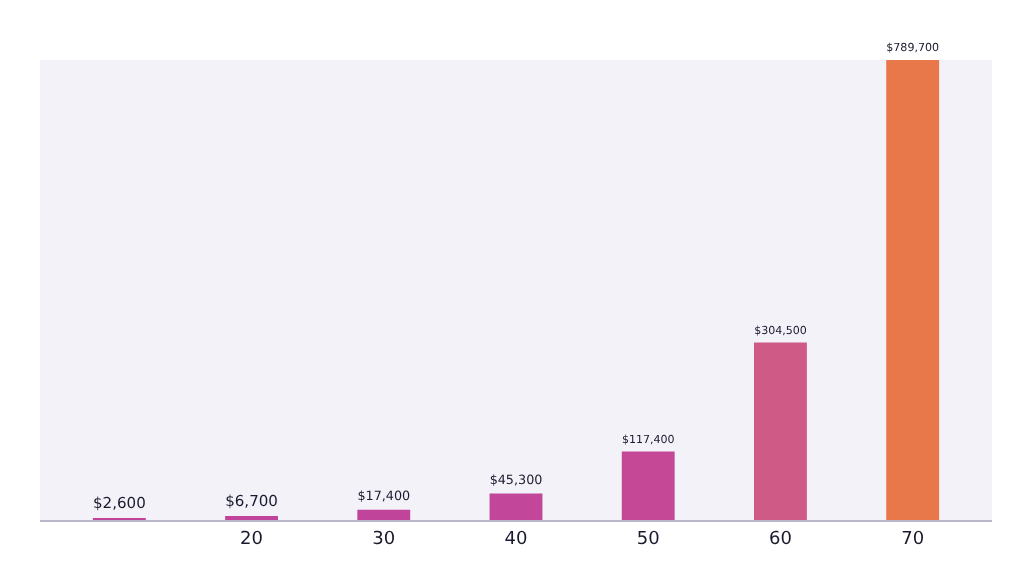 The width and height of the screenshot is (1032, 580). Describe the element at coordinates (648, 539) in the screenshot. I see `x-tick-label: 50` at that location.